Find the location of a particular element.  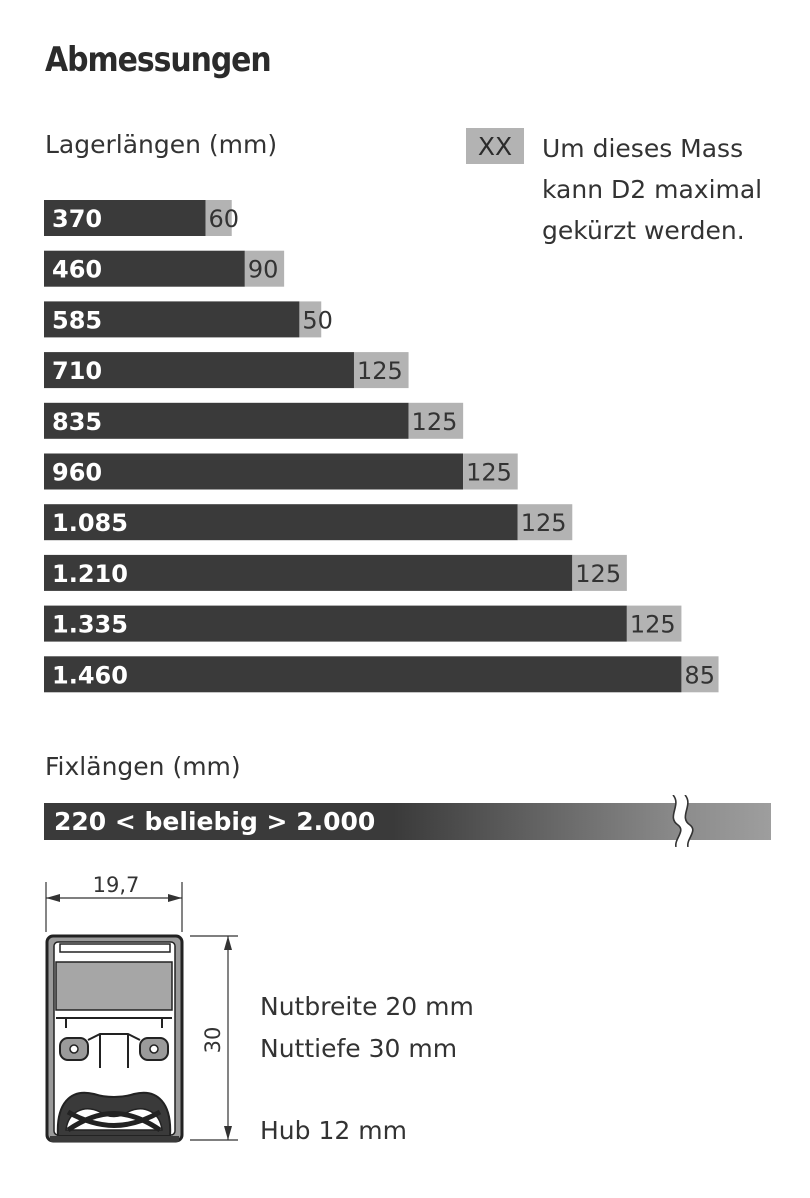

bar-category-label: 585 is located at coordinates (77, 320).